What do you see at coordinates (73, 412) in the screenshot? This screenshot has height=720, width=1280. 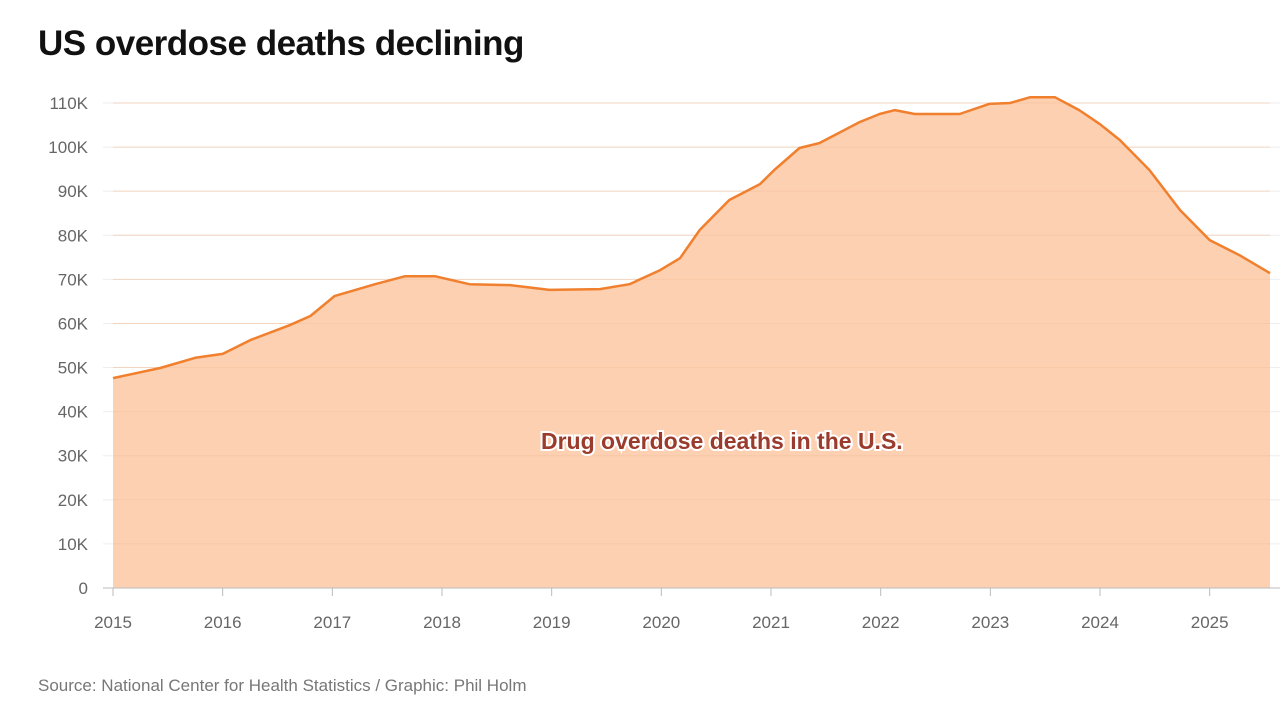 I see `y-tick-label: 40K` at bounding box center [73, 412].